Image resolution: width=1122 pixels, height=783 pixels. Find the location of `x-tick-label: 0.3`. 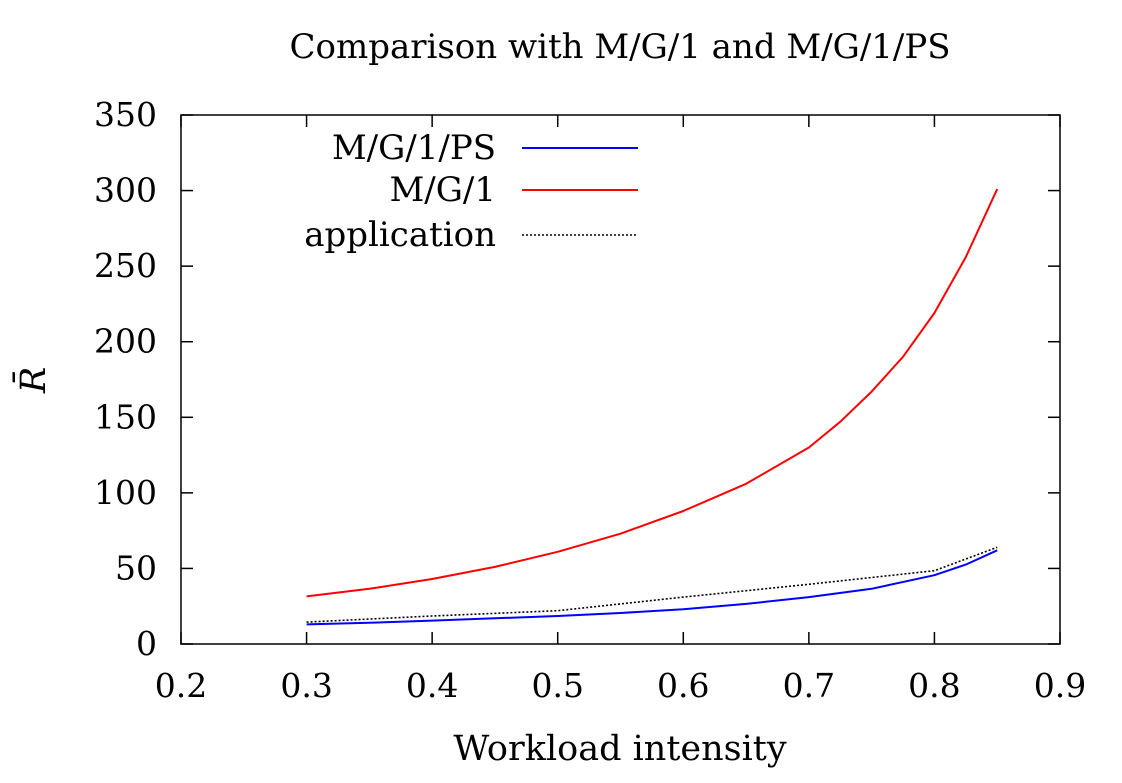

x-tick-label: 0.3 is located at coordinates (306, 685).